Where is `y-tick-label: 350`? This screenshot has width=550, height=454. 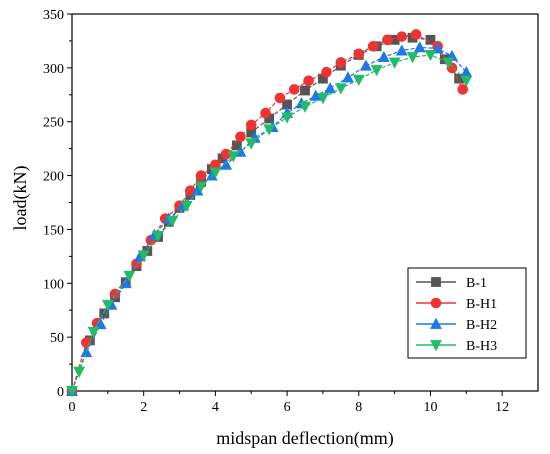 y-tick-label: 350 is located at coordinates (53, 15).